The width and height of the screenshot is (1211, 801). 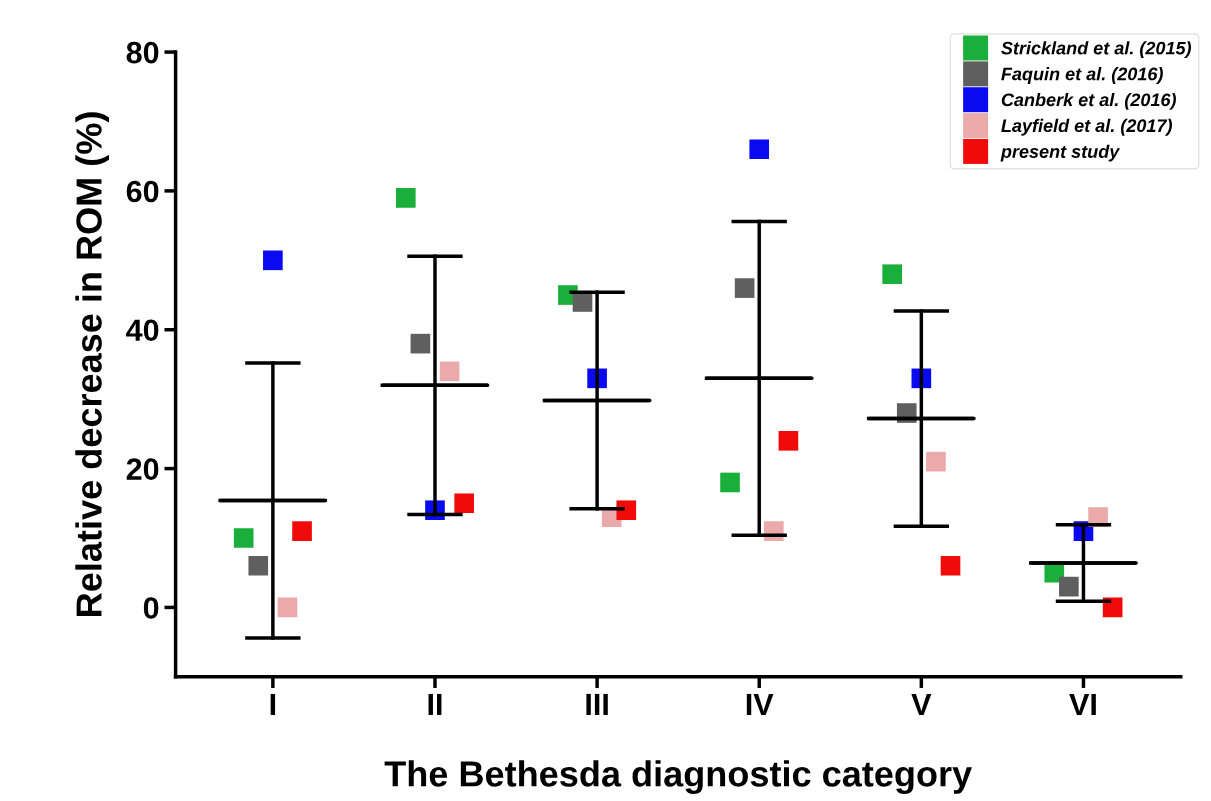 What do you see at coordinates (1086, 127) in the screenshot?
I see `legend-label: Layfield et al. (2017)` at bounding box center [1086, 127].